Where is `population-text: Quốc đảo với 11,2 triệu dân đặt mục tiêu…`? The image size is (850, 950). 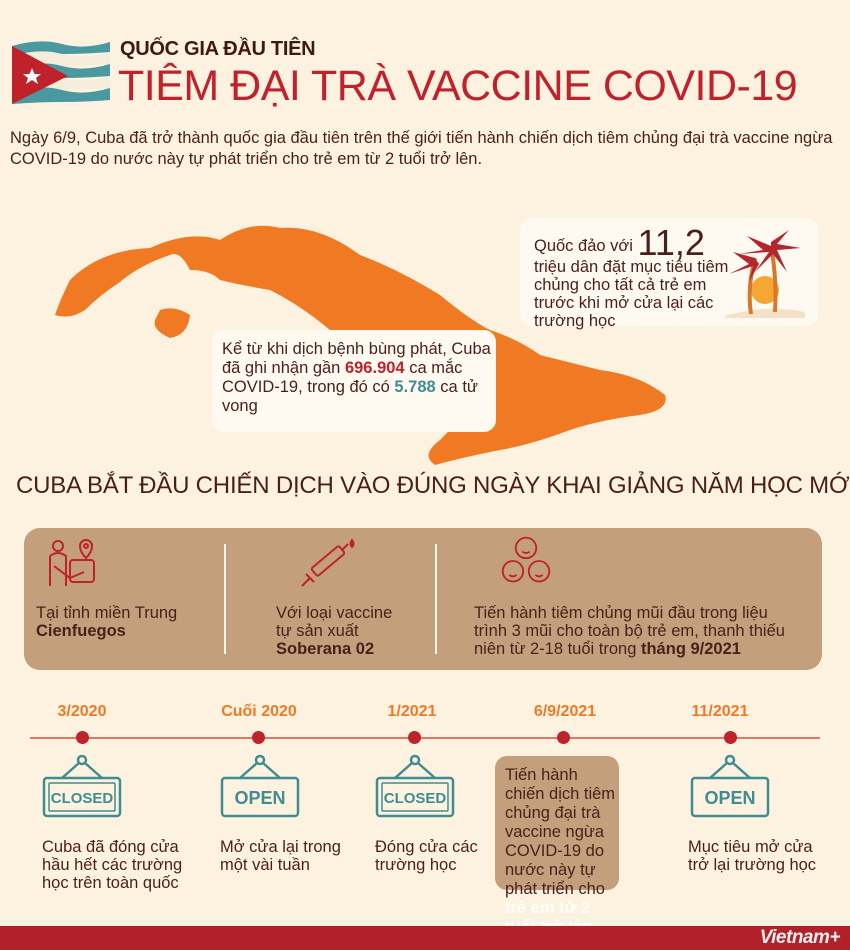
population-text: Quốc đảo với 11,2 triệu dân đặt mục tiêu… is located at coordinates (634, 278).